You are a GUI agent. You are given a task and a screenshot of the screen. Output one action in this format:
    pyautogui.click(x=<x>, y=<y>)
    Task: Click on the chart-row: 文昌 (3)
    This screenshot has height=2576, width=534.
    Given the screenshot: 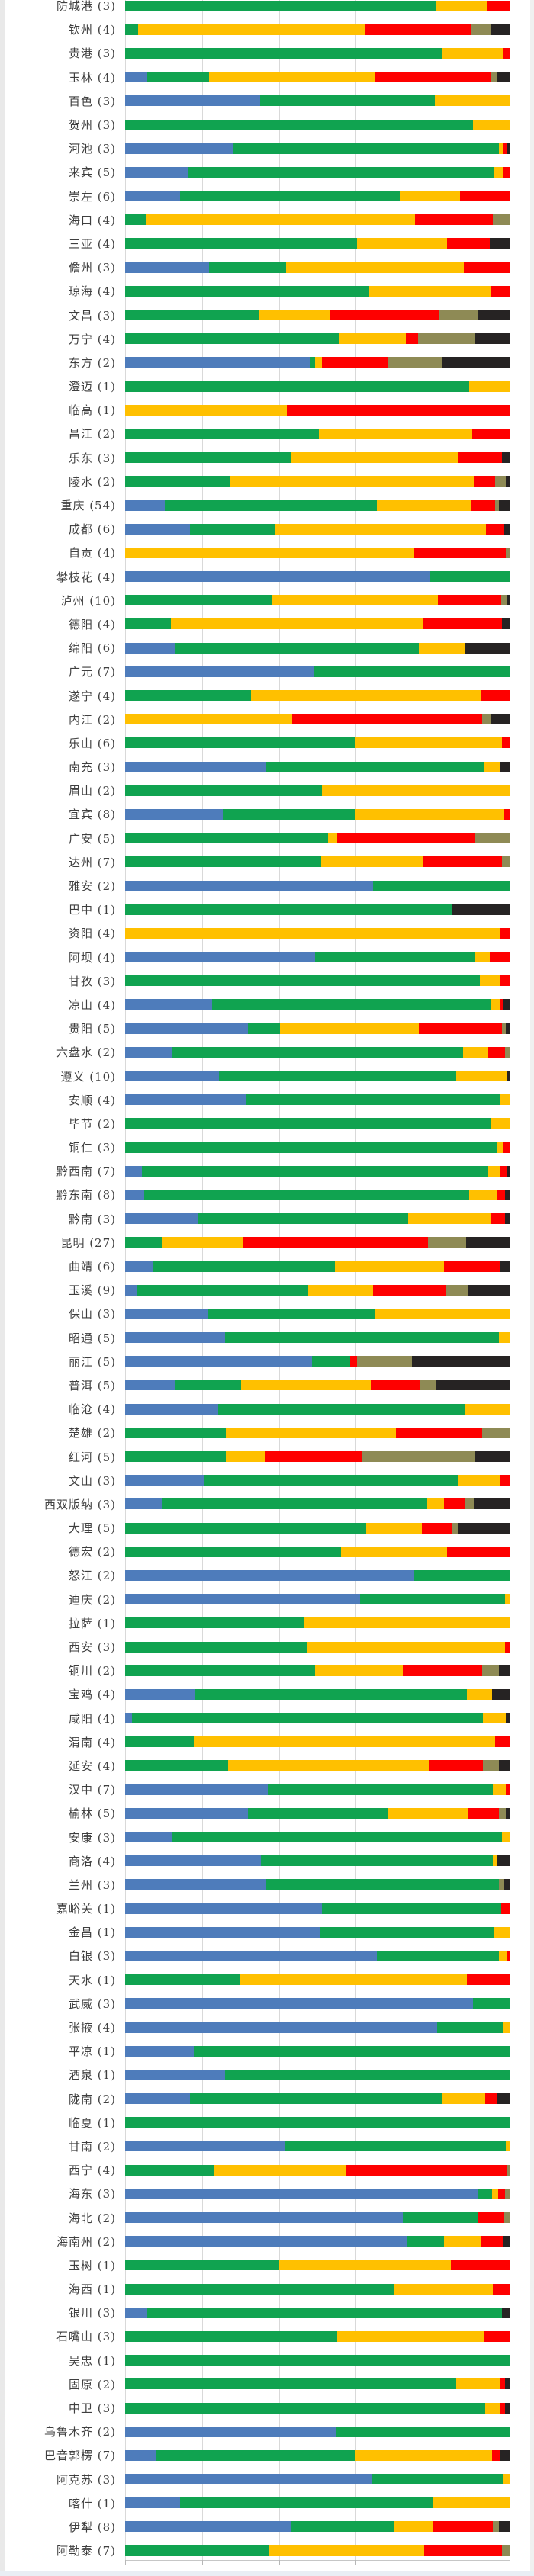 What is the action you would take?
    pyautogui.click(x=267, y=314)
    